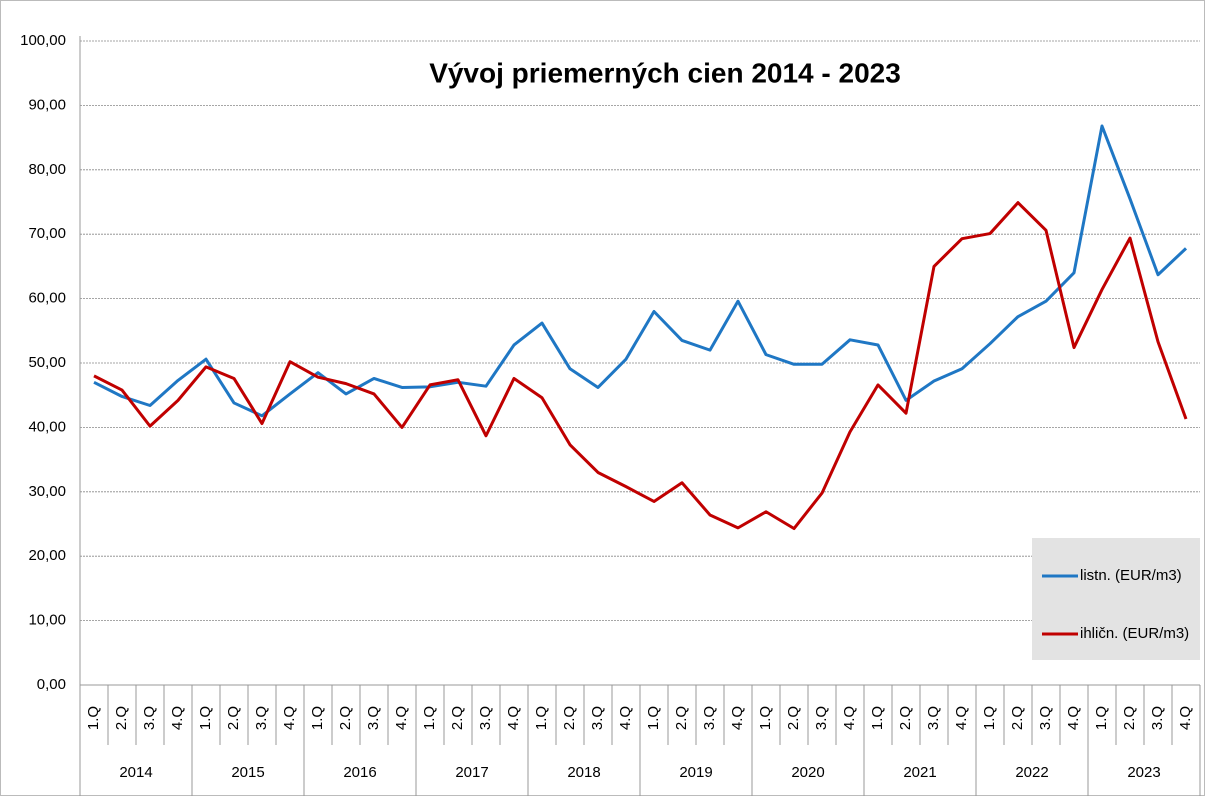 The width and height of the screenshot is (1205, 796). What do you see at coordinates (583, 772) in the screenshot?
I see `year-label: 2018` at bounding box center [583, 772].